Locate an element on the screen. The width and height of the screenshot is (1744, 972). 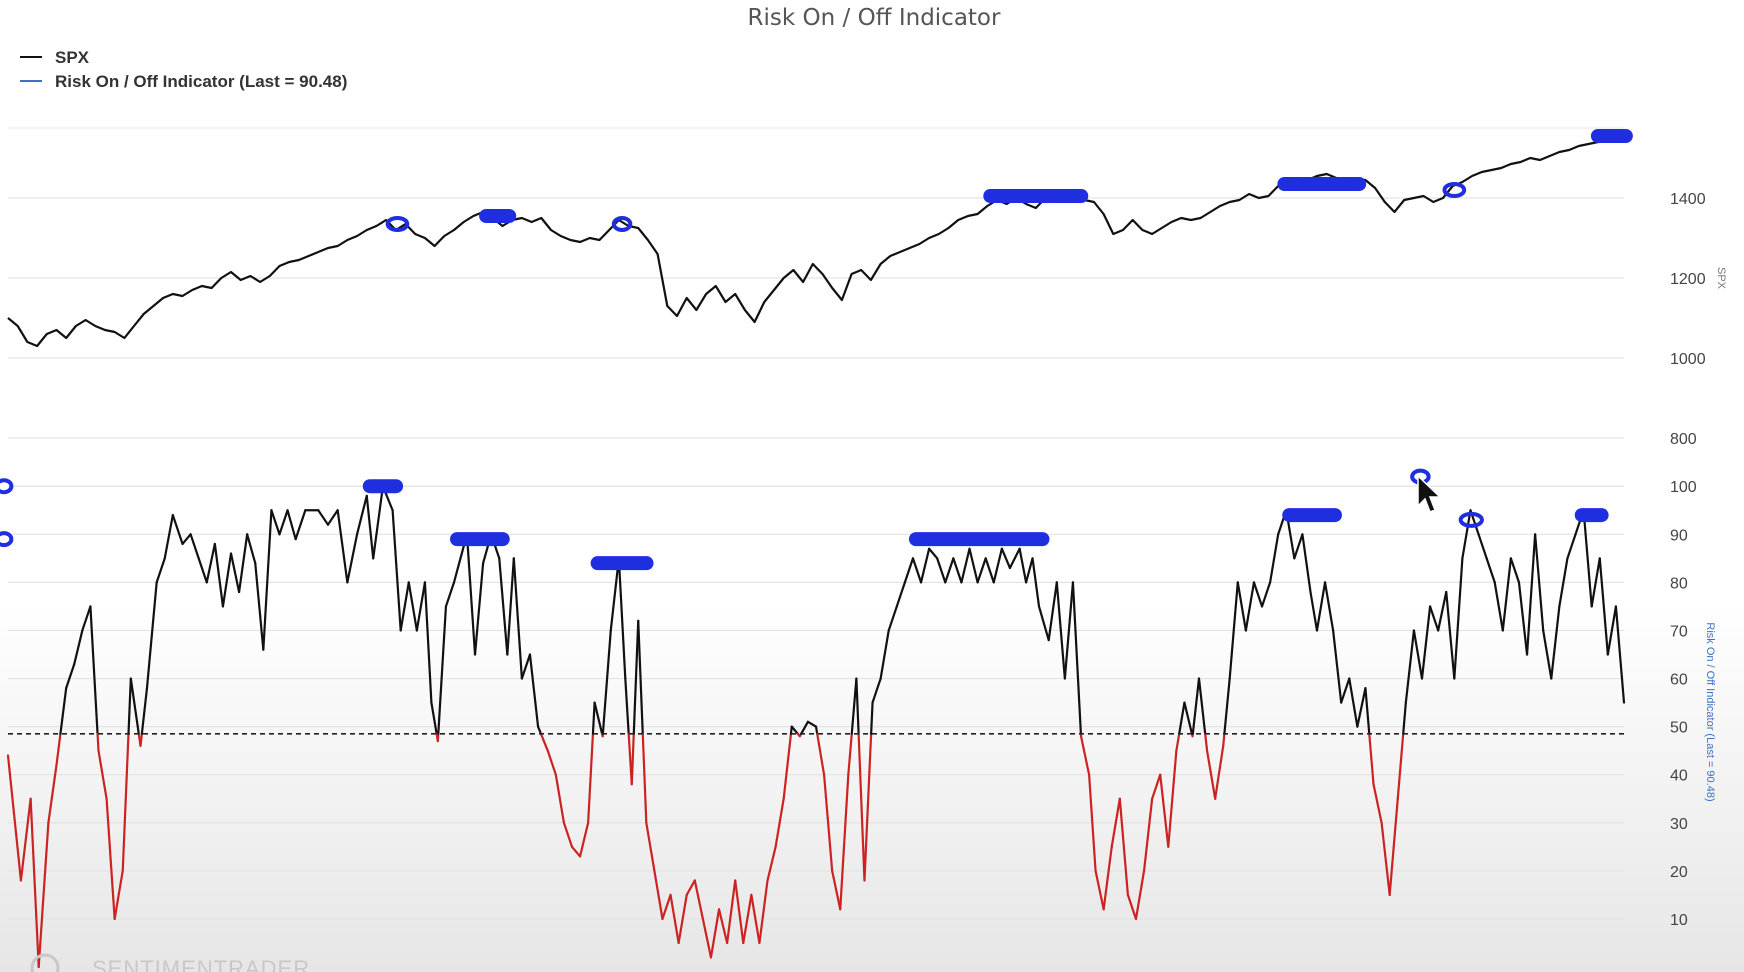
watermark-logo-icon is located at coordinates (45, 962).